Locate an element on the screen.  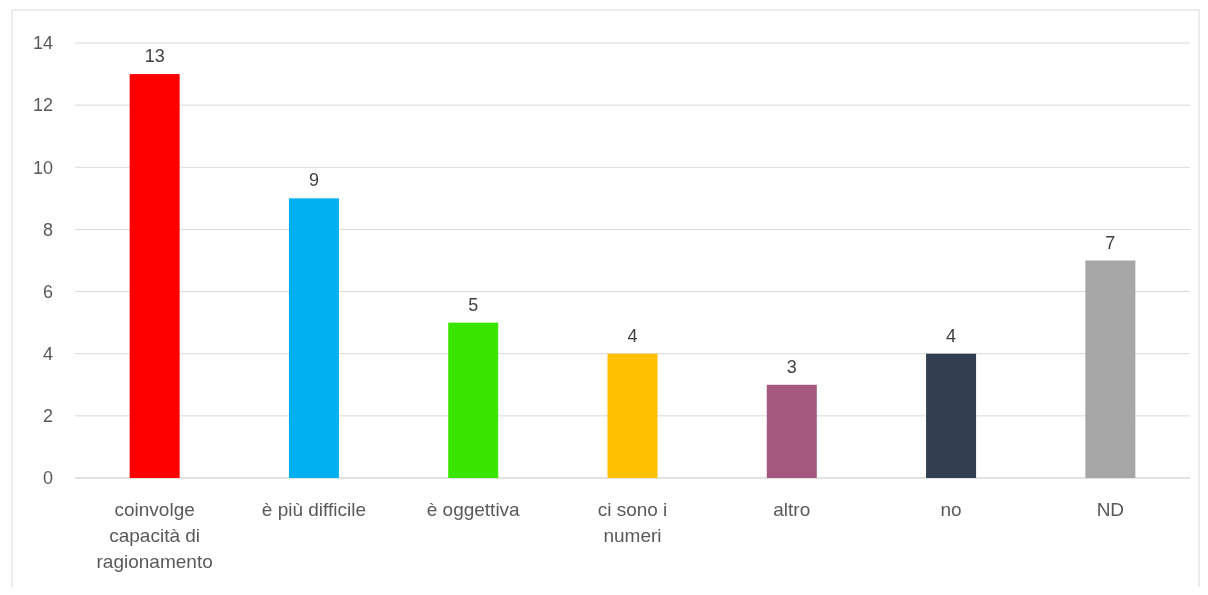
x-tick-label: coinvolge capacità di ragionamento is located at coordinates (154, 535).